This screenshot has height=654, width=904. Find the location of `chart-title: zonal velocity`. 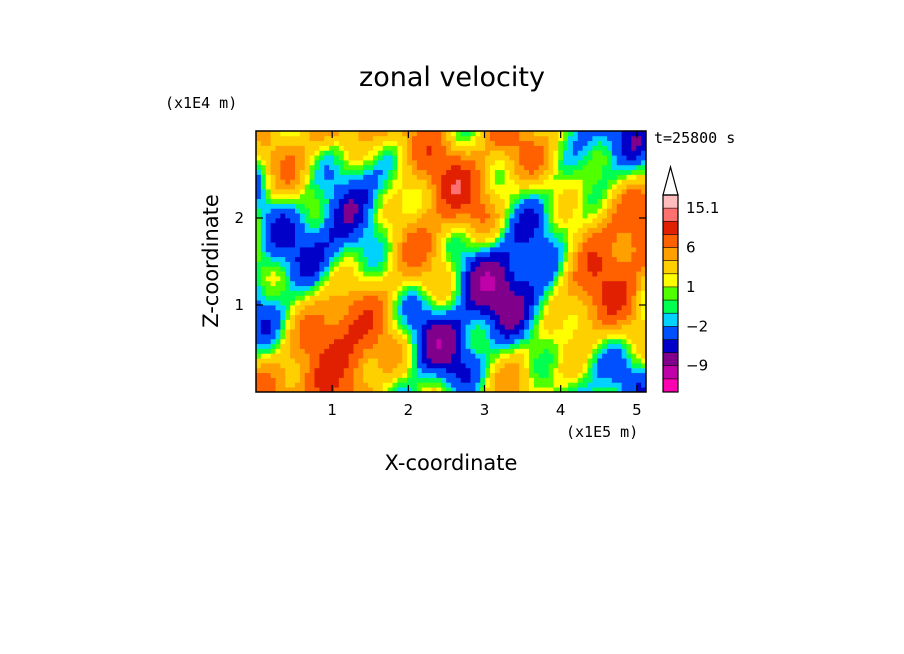

chart-title: zonal velocity is located at coordinates (452, 77).